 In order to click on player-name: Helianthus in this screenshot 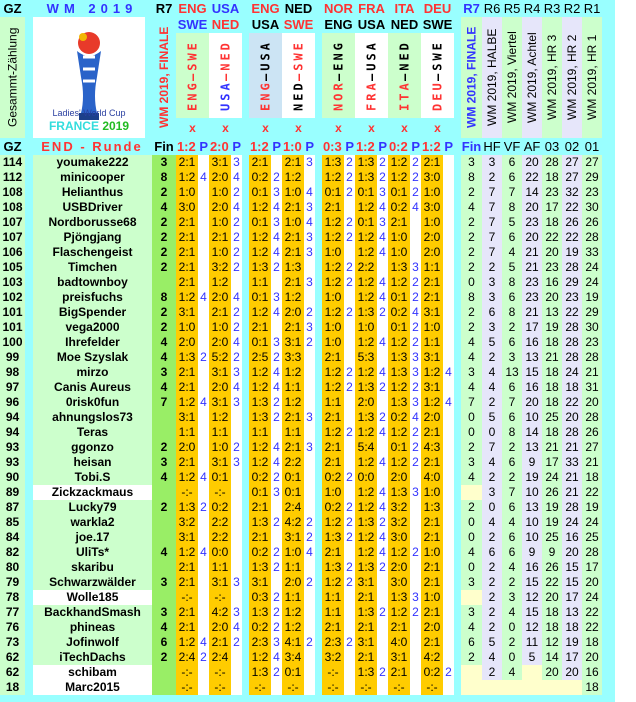, I will do `click(92, 192)`.